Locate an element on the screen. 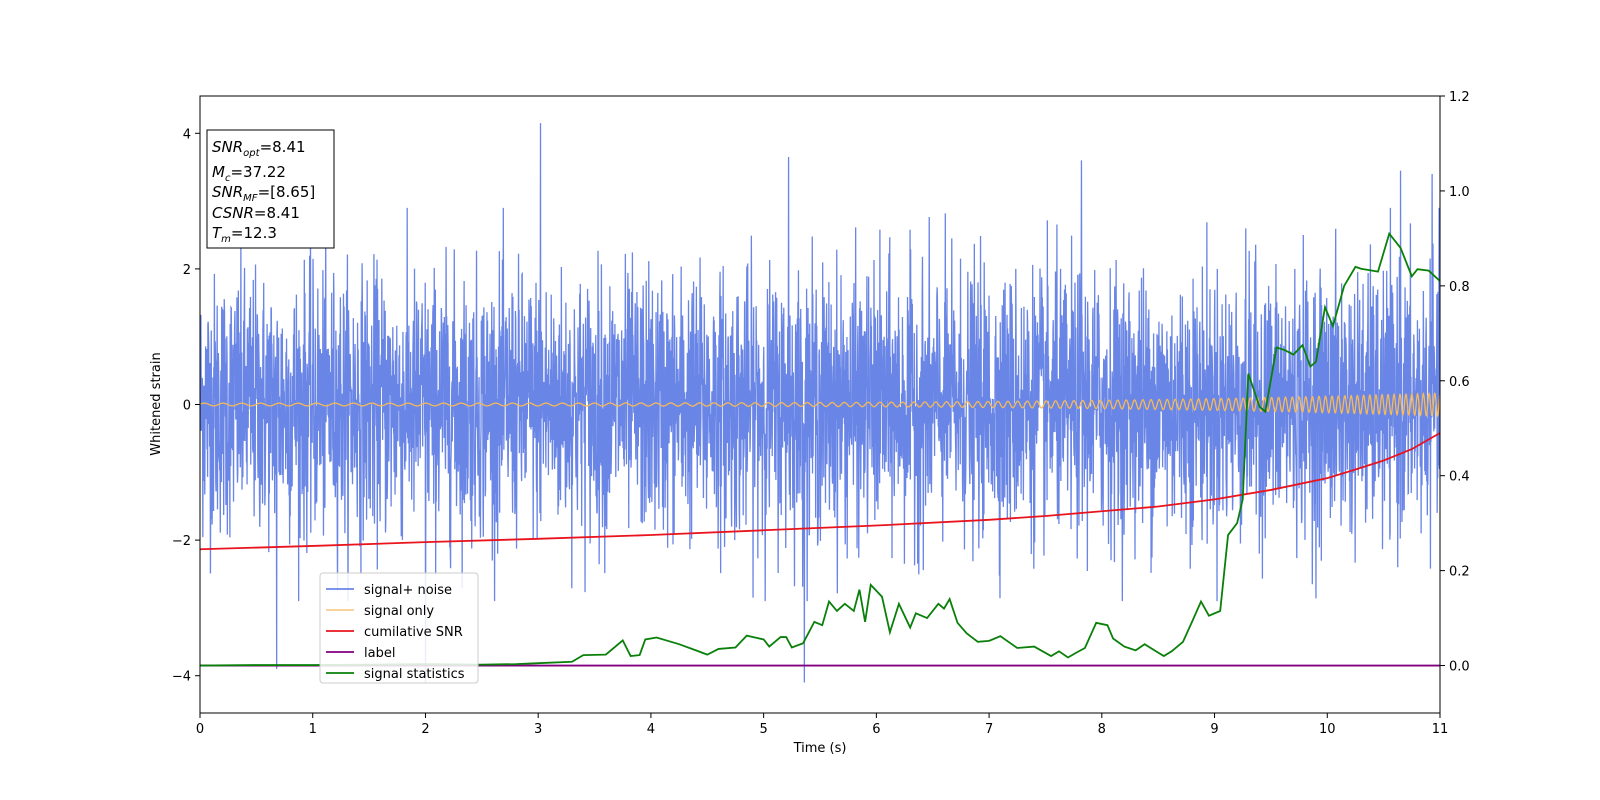  signal-only-line is located at coordinates (820, 405).